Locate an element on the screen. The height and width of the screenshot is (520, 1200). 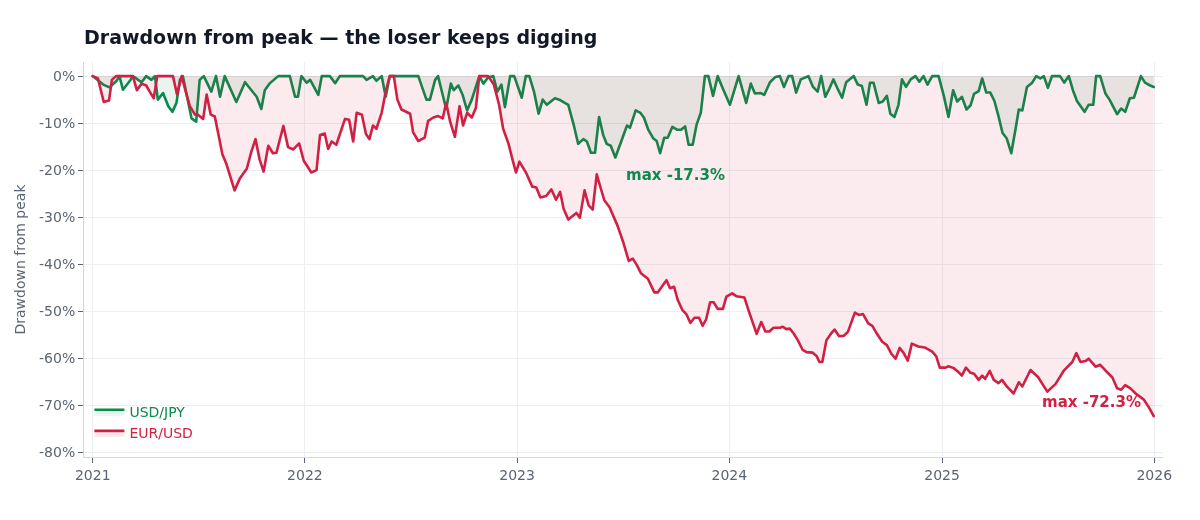
legend-label: USD/JPY is located at coordinates (157, 412).